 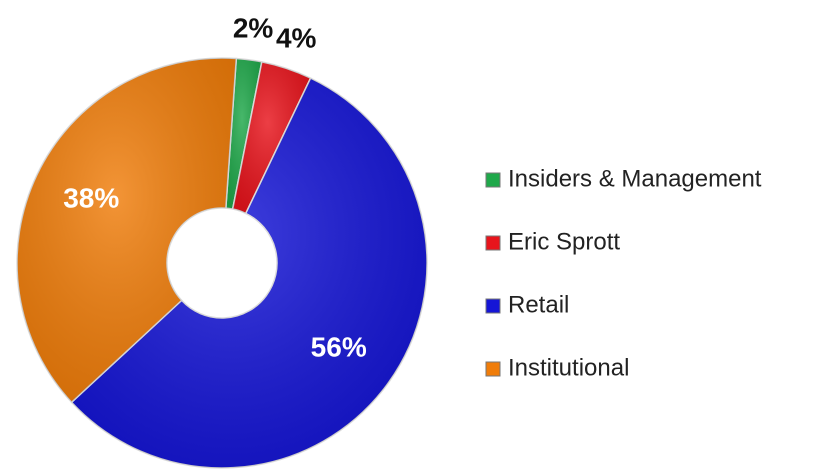 I want to click on data-label: 2%, so click(x=253, y=27).